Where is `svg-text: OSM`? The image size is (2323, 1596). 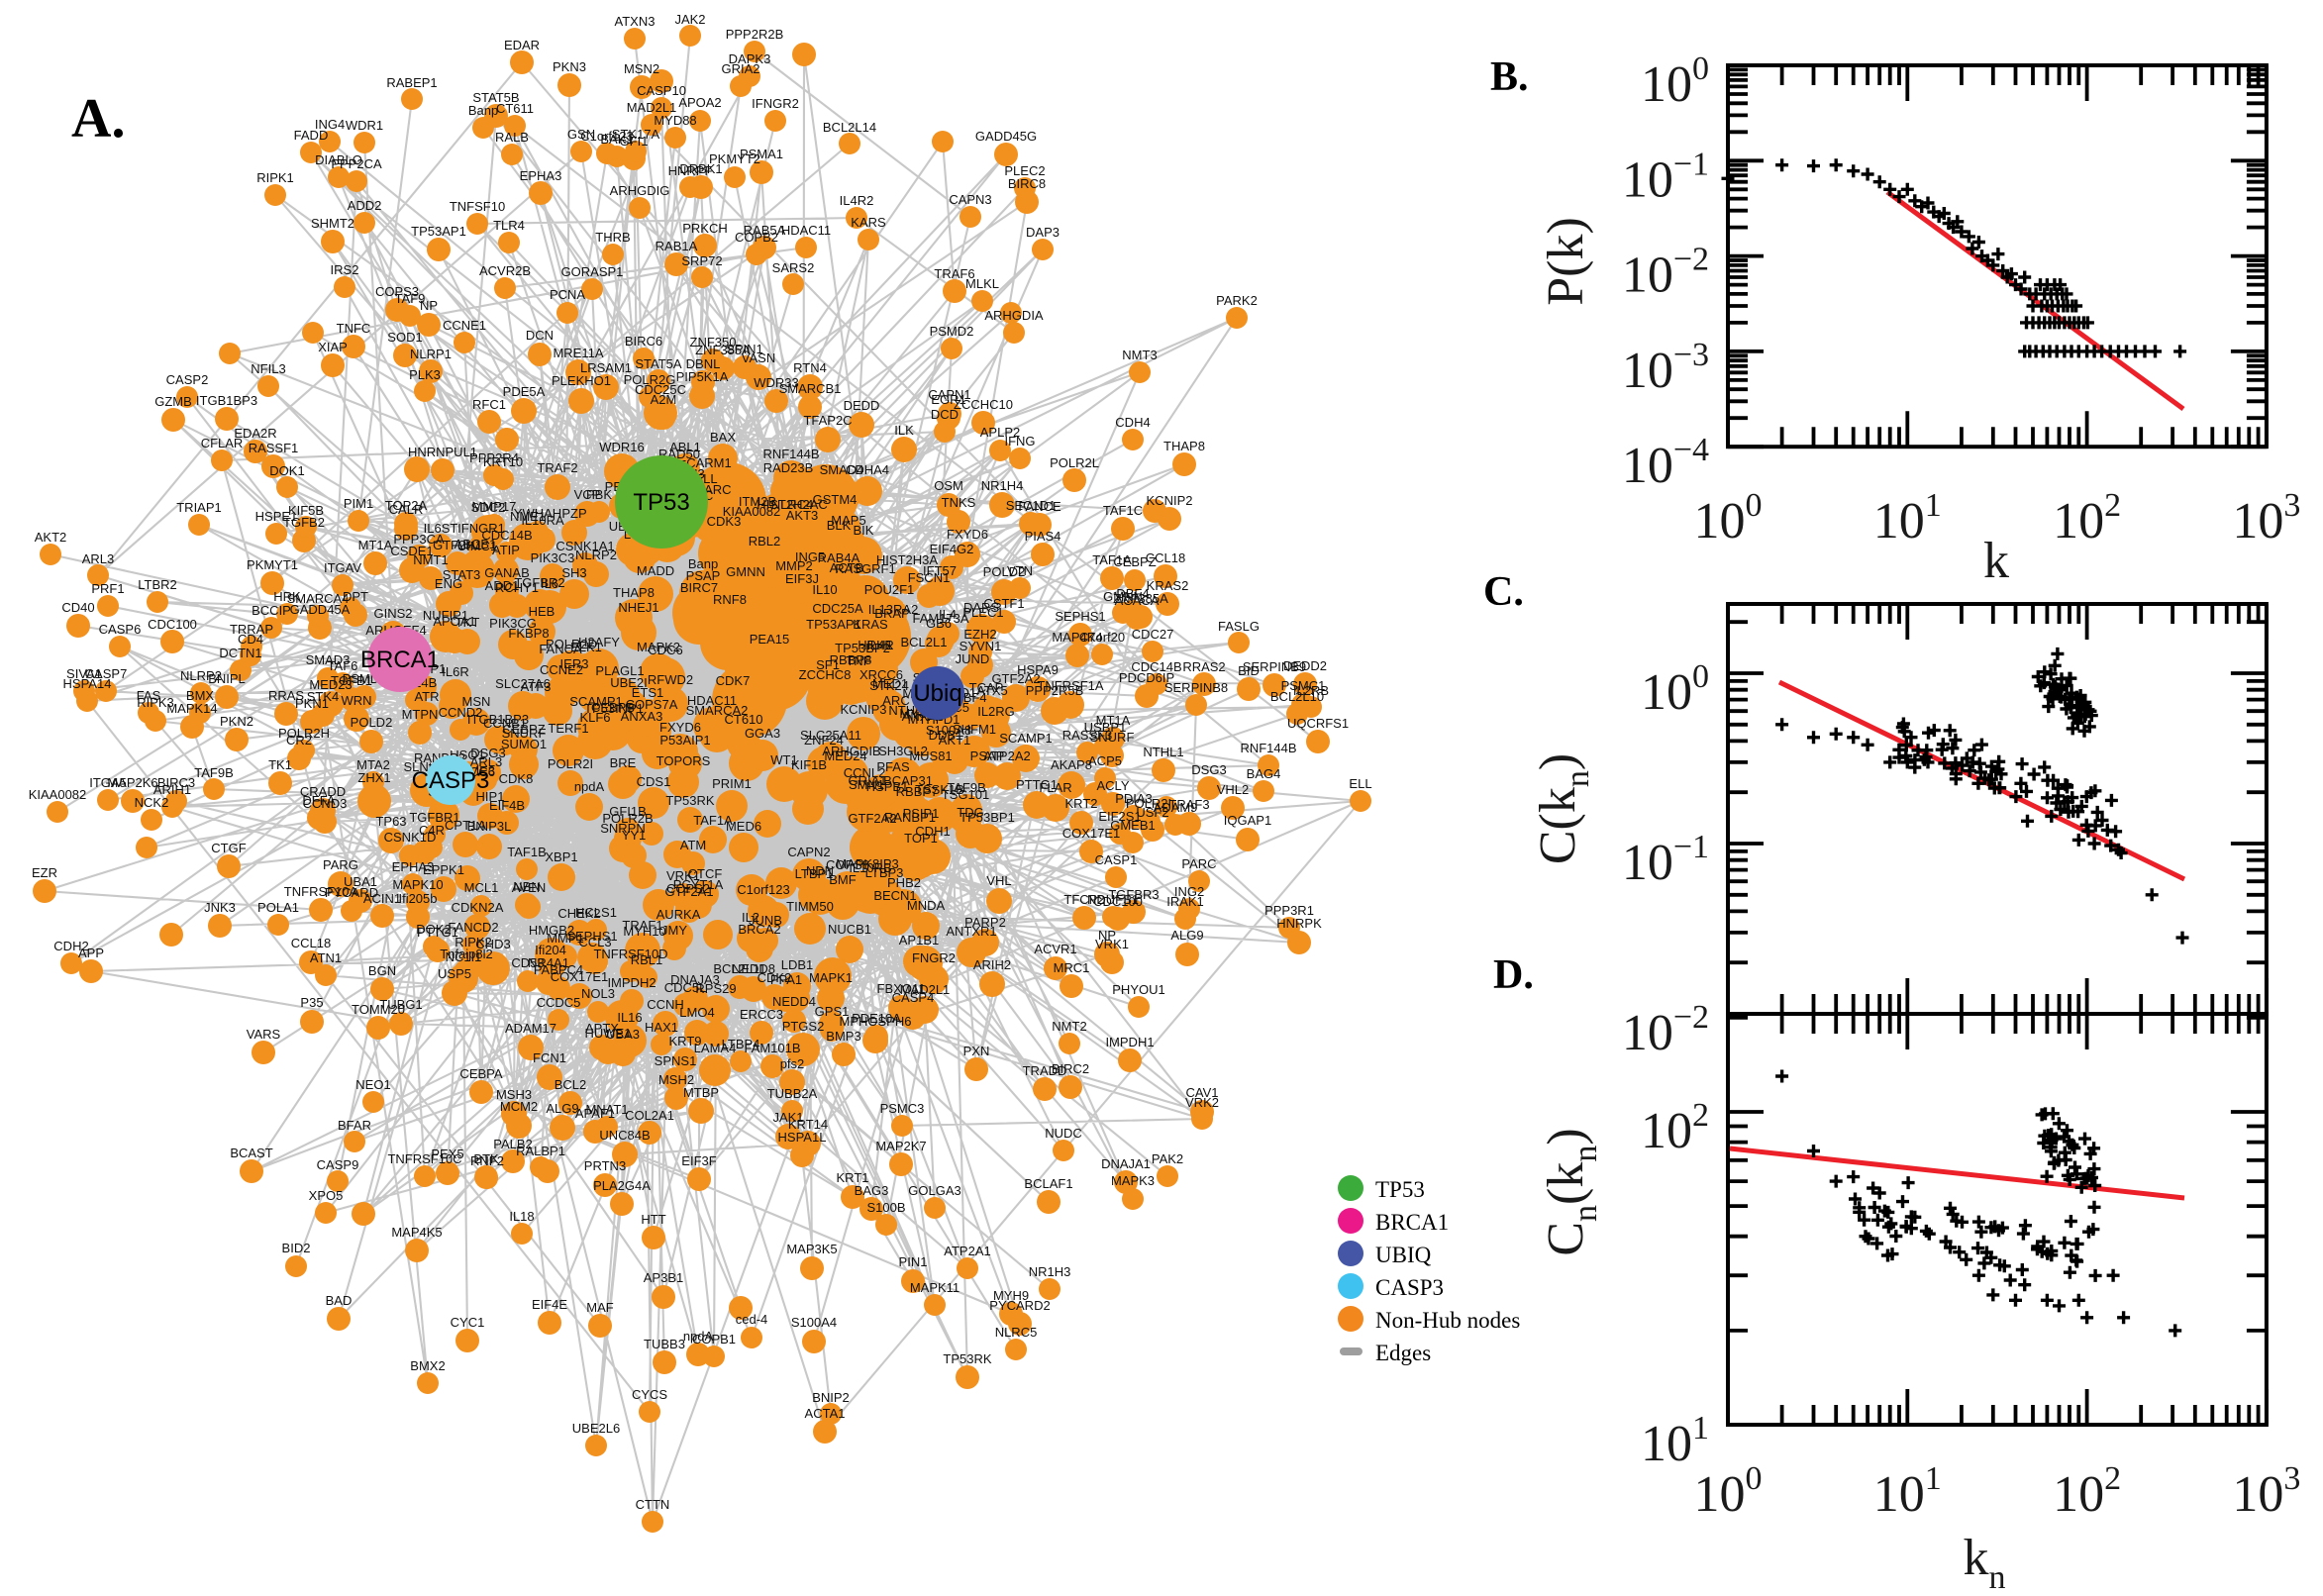 svg-text: OSM is located at coordinates (949, 485).